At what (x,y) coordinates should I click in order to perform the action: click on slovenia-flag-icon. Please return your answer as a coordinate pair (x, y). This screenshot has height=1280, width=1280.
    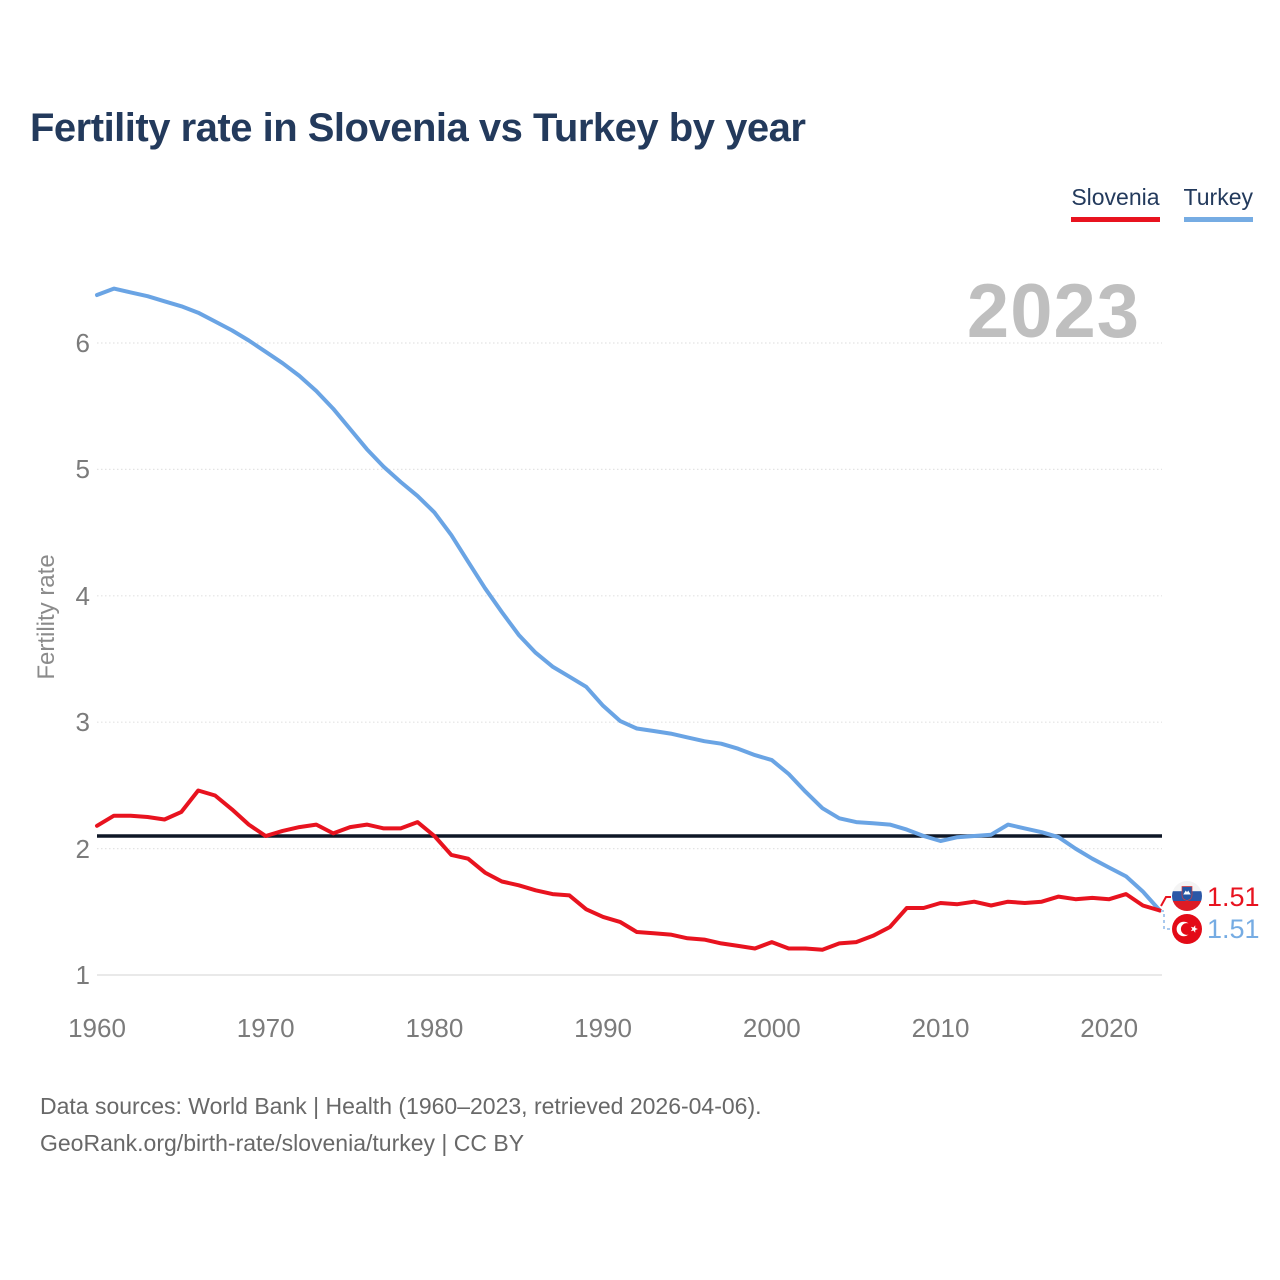
    Looking at the image, I should click on (1187, 896).